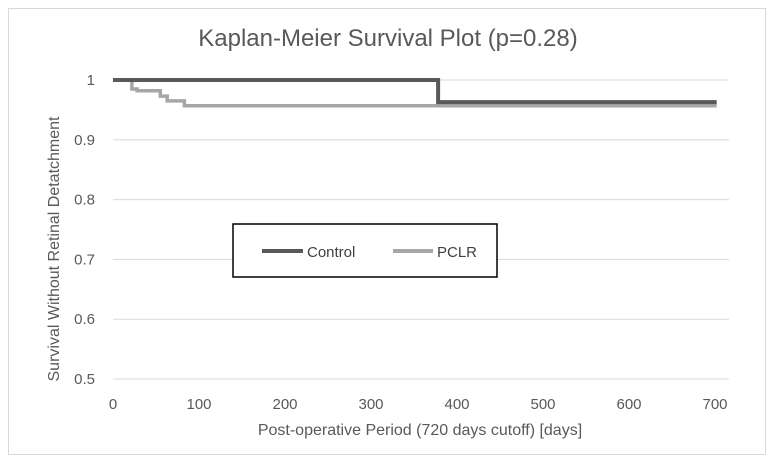  What do you see at coordinates (113, 404) in the screenshot?
I see `x-tick-label: 0` at bounding box center [113, 404].